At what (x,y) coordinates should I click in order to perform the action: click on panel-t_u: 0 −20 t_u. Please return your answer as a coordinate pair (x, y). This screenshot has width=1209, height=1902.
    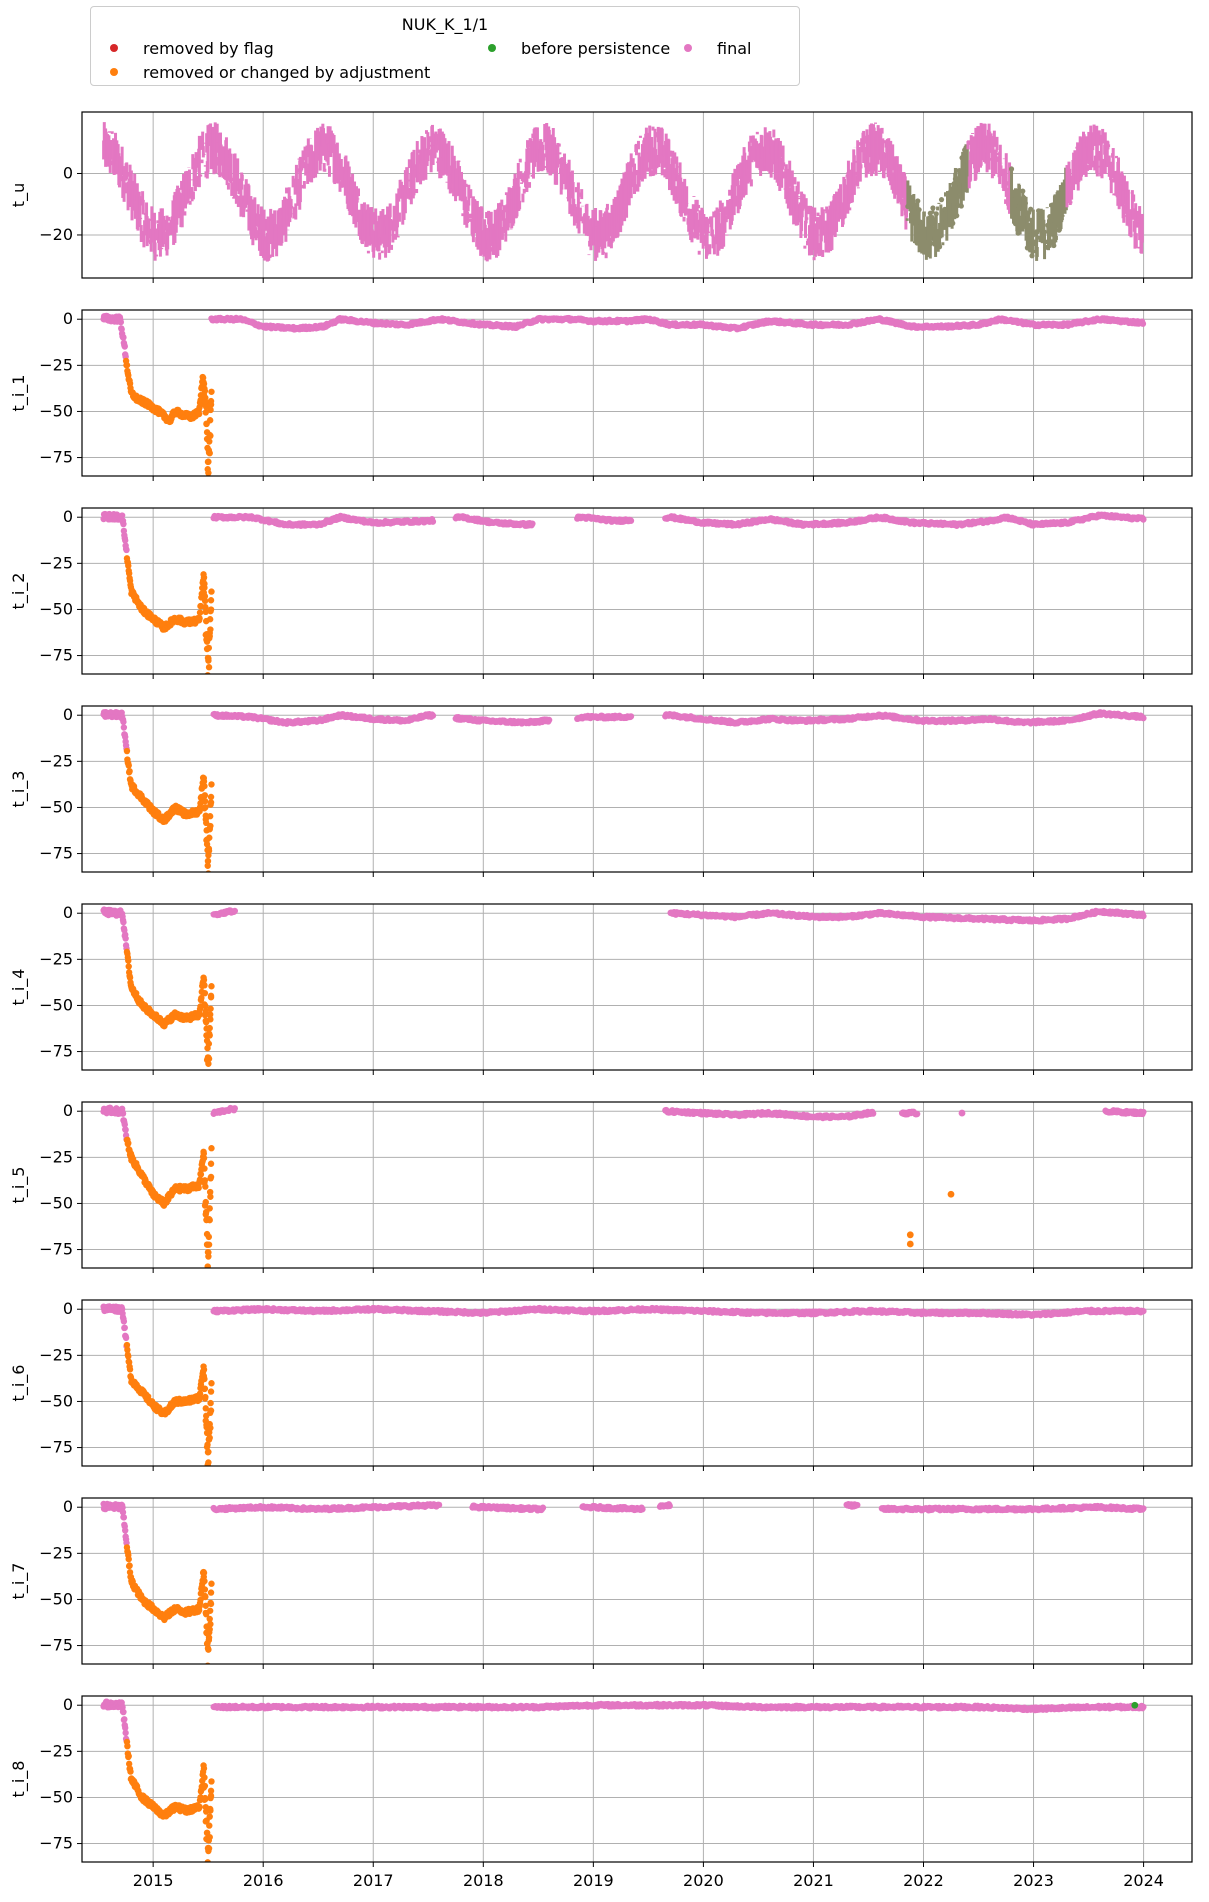
    Looking at the image, I should click on (601, 197).